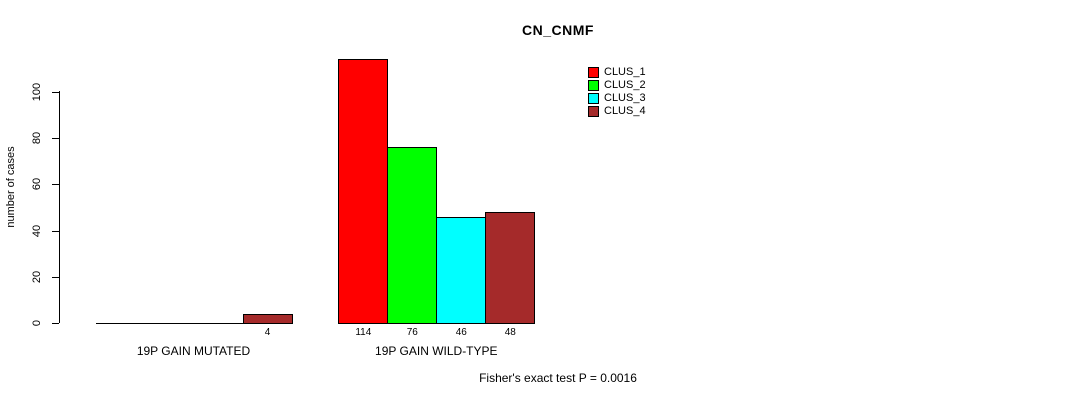 This screenshot has width=1090, height=400. I want to click on bar-value-label: 4, so click(267, 332).